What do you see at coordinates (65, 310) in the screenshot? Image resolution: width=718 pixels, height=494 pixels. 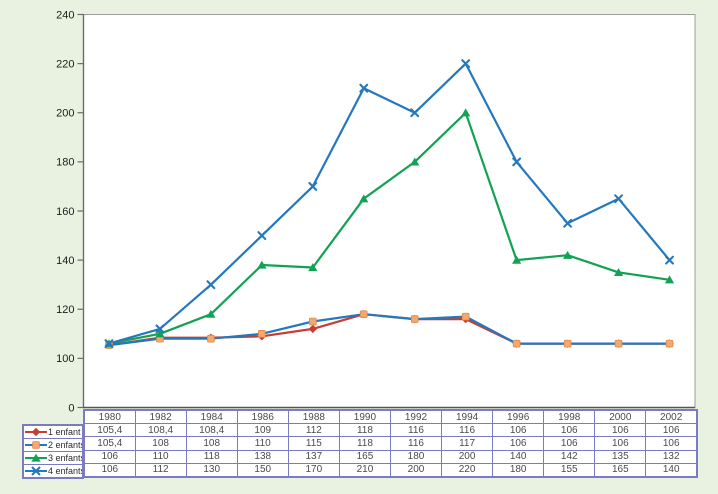 I see `y-axis-tick-label: 120` at bounding box center [65, 310].